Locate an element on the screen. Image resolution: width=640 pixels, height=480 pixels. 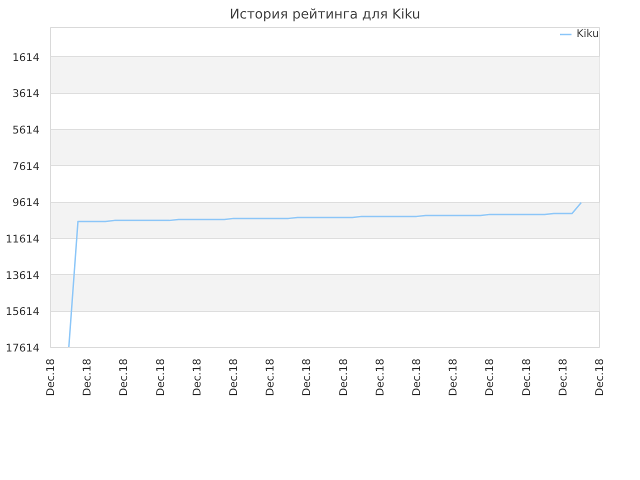
y-tick-label: 15614 is located at coordinates (23, 311).